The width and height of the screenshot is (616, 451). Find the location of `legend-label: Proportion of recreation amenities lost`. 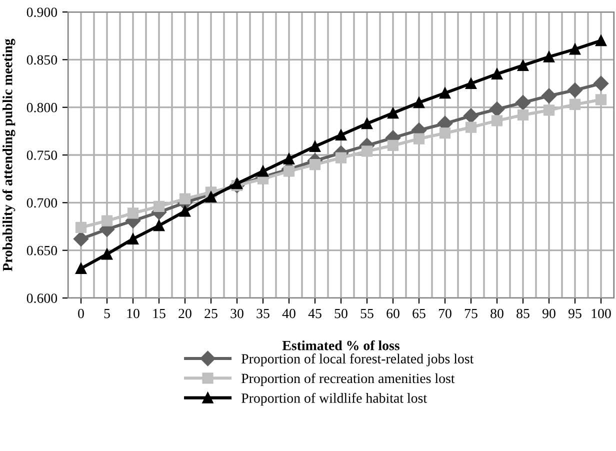

legend-label: Proportion of recreation amenities lost is located at coordinates (348, 379).